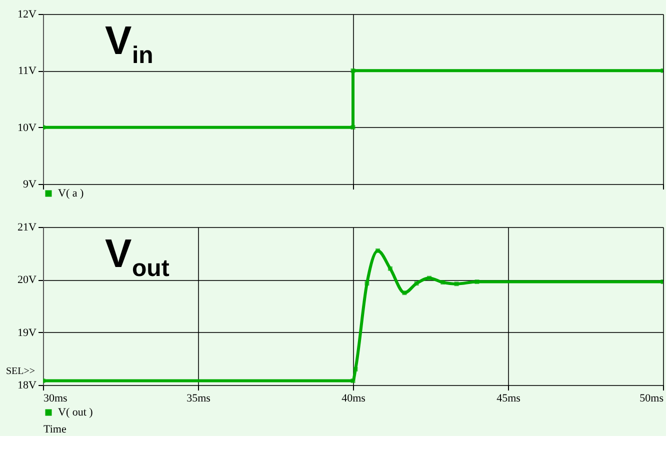  Describe the element at coordinates (652, 398) in the screenshot. I see `x-tick-label: 50ms` at that location.